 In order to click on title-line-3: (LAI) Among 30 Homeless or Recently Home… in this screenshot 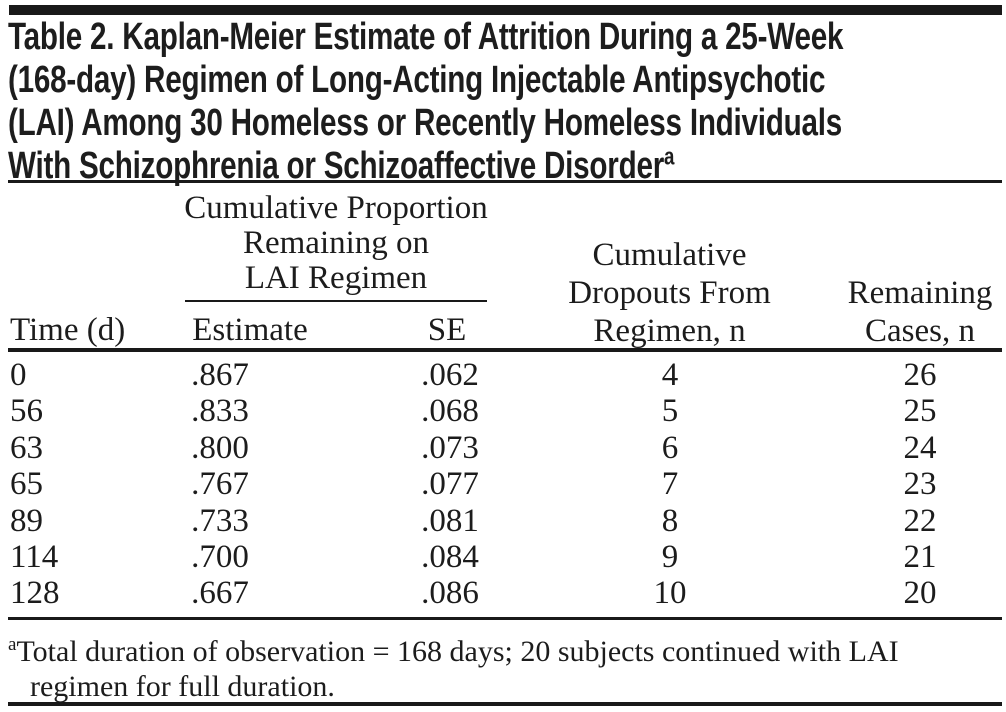, I will do `click(425, 123)`.